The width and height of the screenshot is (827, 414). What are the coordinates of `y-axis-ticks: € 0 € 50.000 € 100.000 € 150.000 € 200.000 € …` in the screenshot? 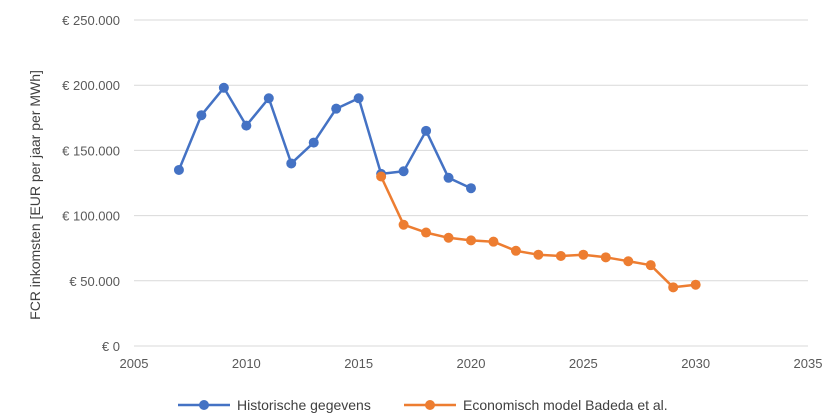 It's located at (91, 183).